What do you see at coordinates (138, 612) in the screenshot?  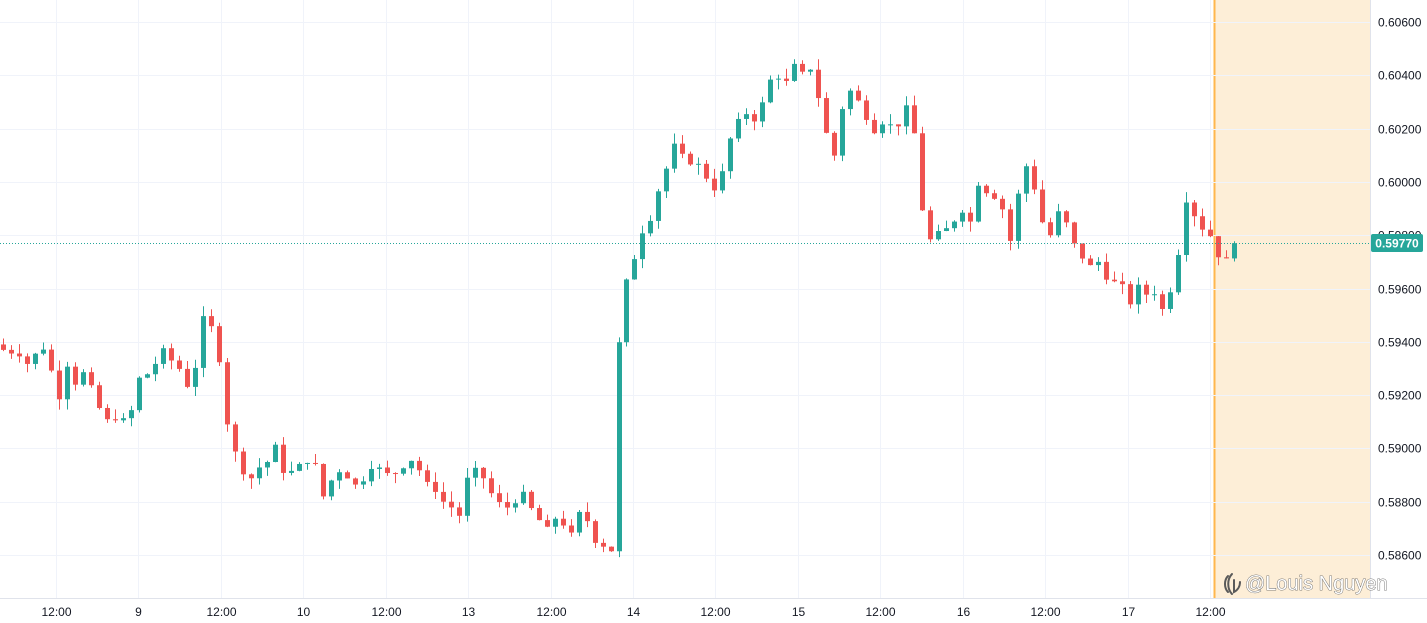 I see `x-tick-label: 9` at bounding box center [138, 612].